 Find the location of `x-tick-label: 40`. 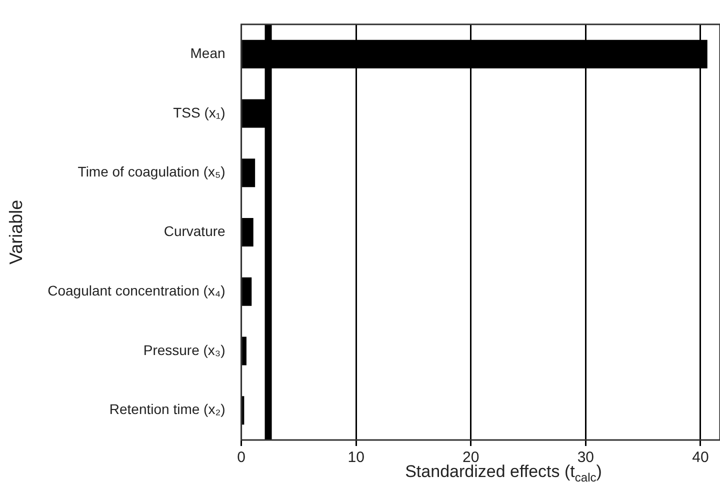

x-tick-label: 40 is located at coordinates (700, 457).